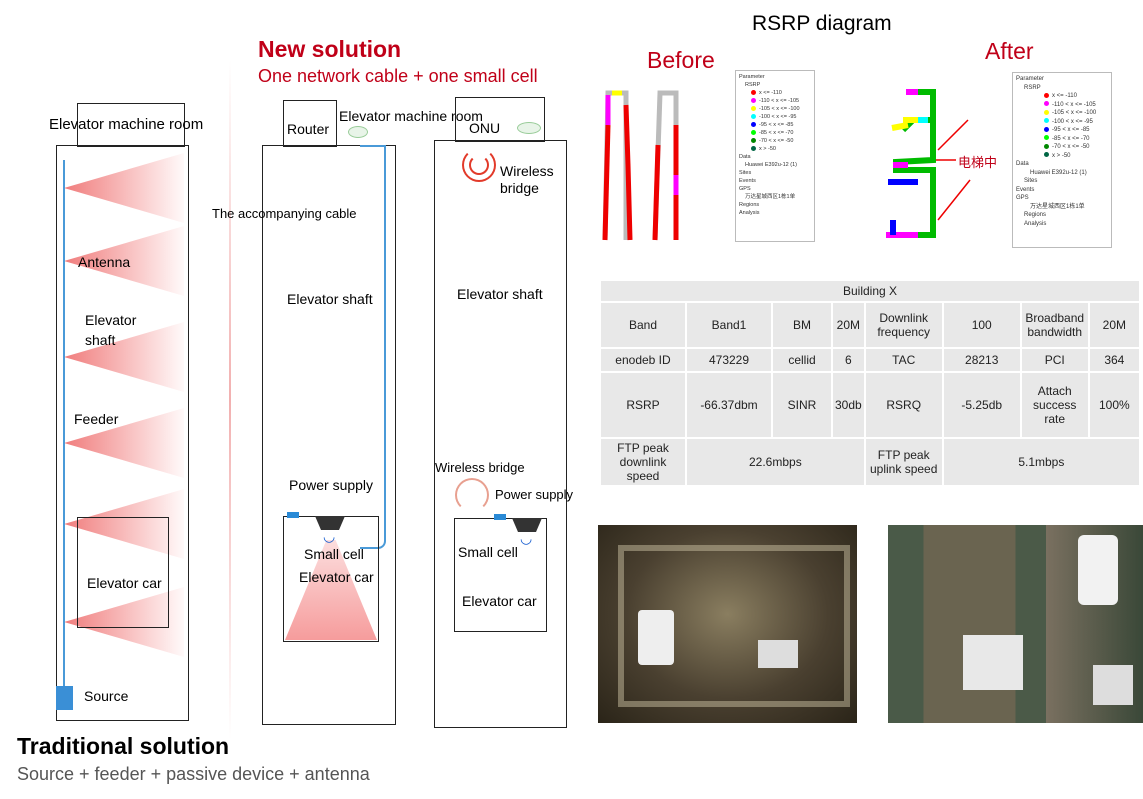 The height and width of the screenshot is (799, 1143). Describe the element at coordinates (978, 162) in the screenshot. I see `after-annotation: 电梯中` at that location.